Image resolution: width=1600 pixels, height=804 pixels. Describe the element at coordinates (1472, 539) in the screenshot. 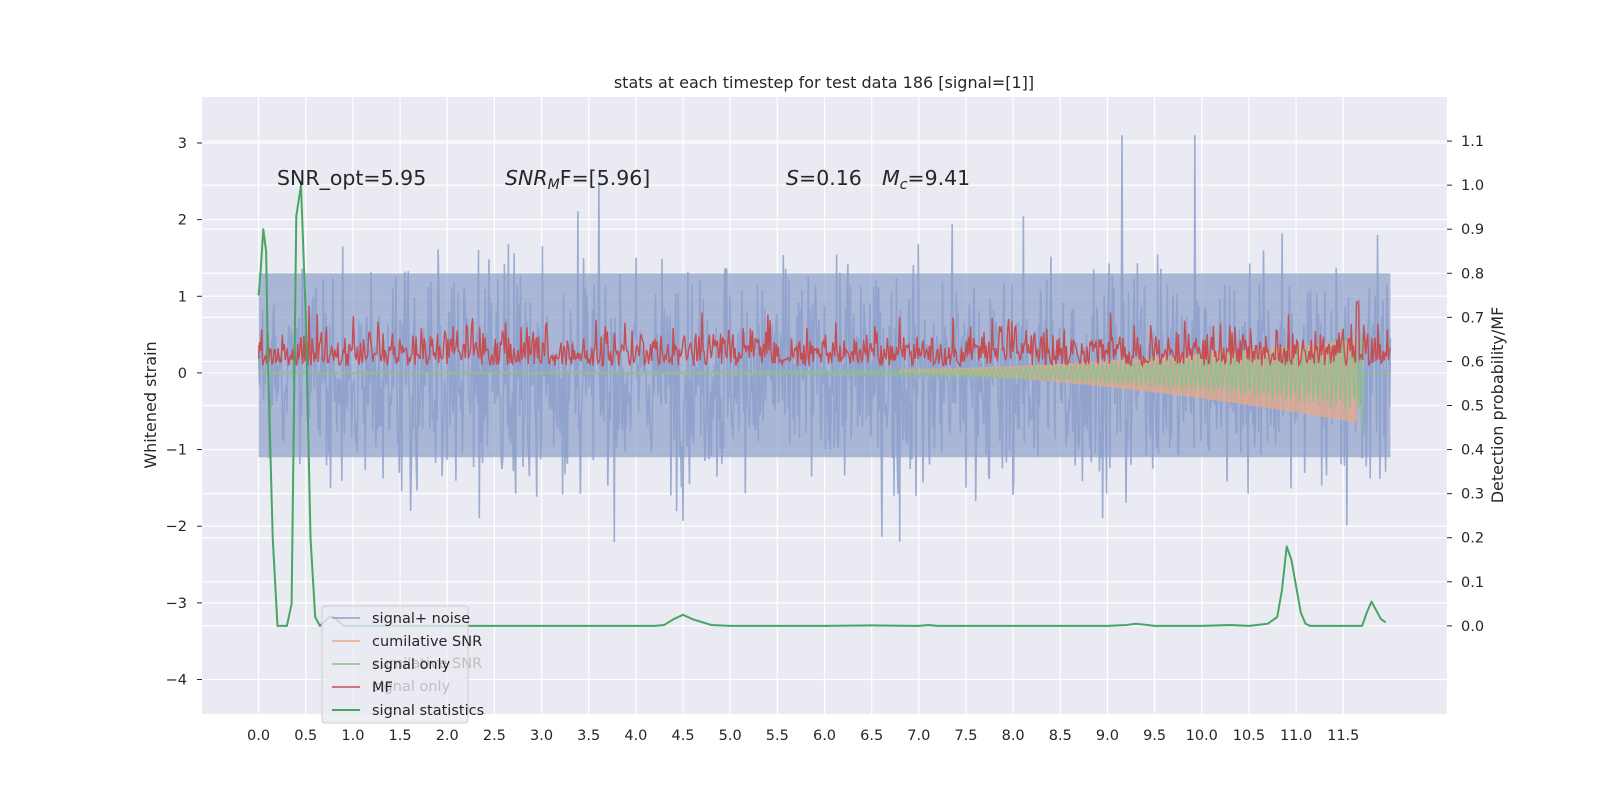

I see `y-right-tick-label: 0.2` at that location.